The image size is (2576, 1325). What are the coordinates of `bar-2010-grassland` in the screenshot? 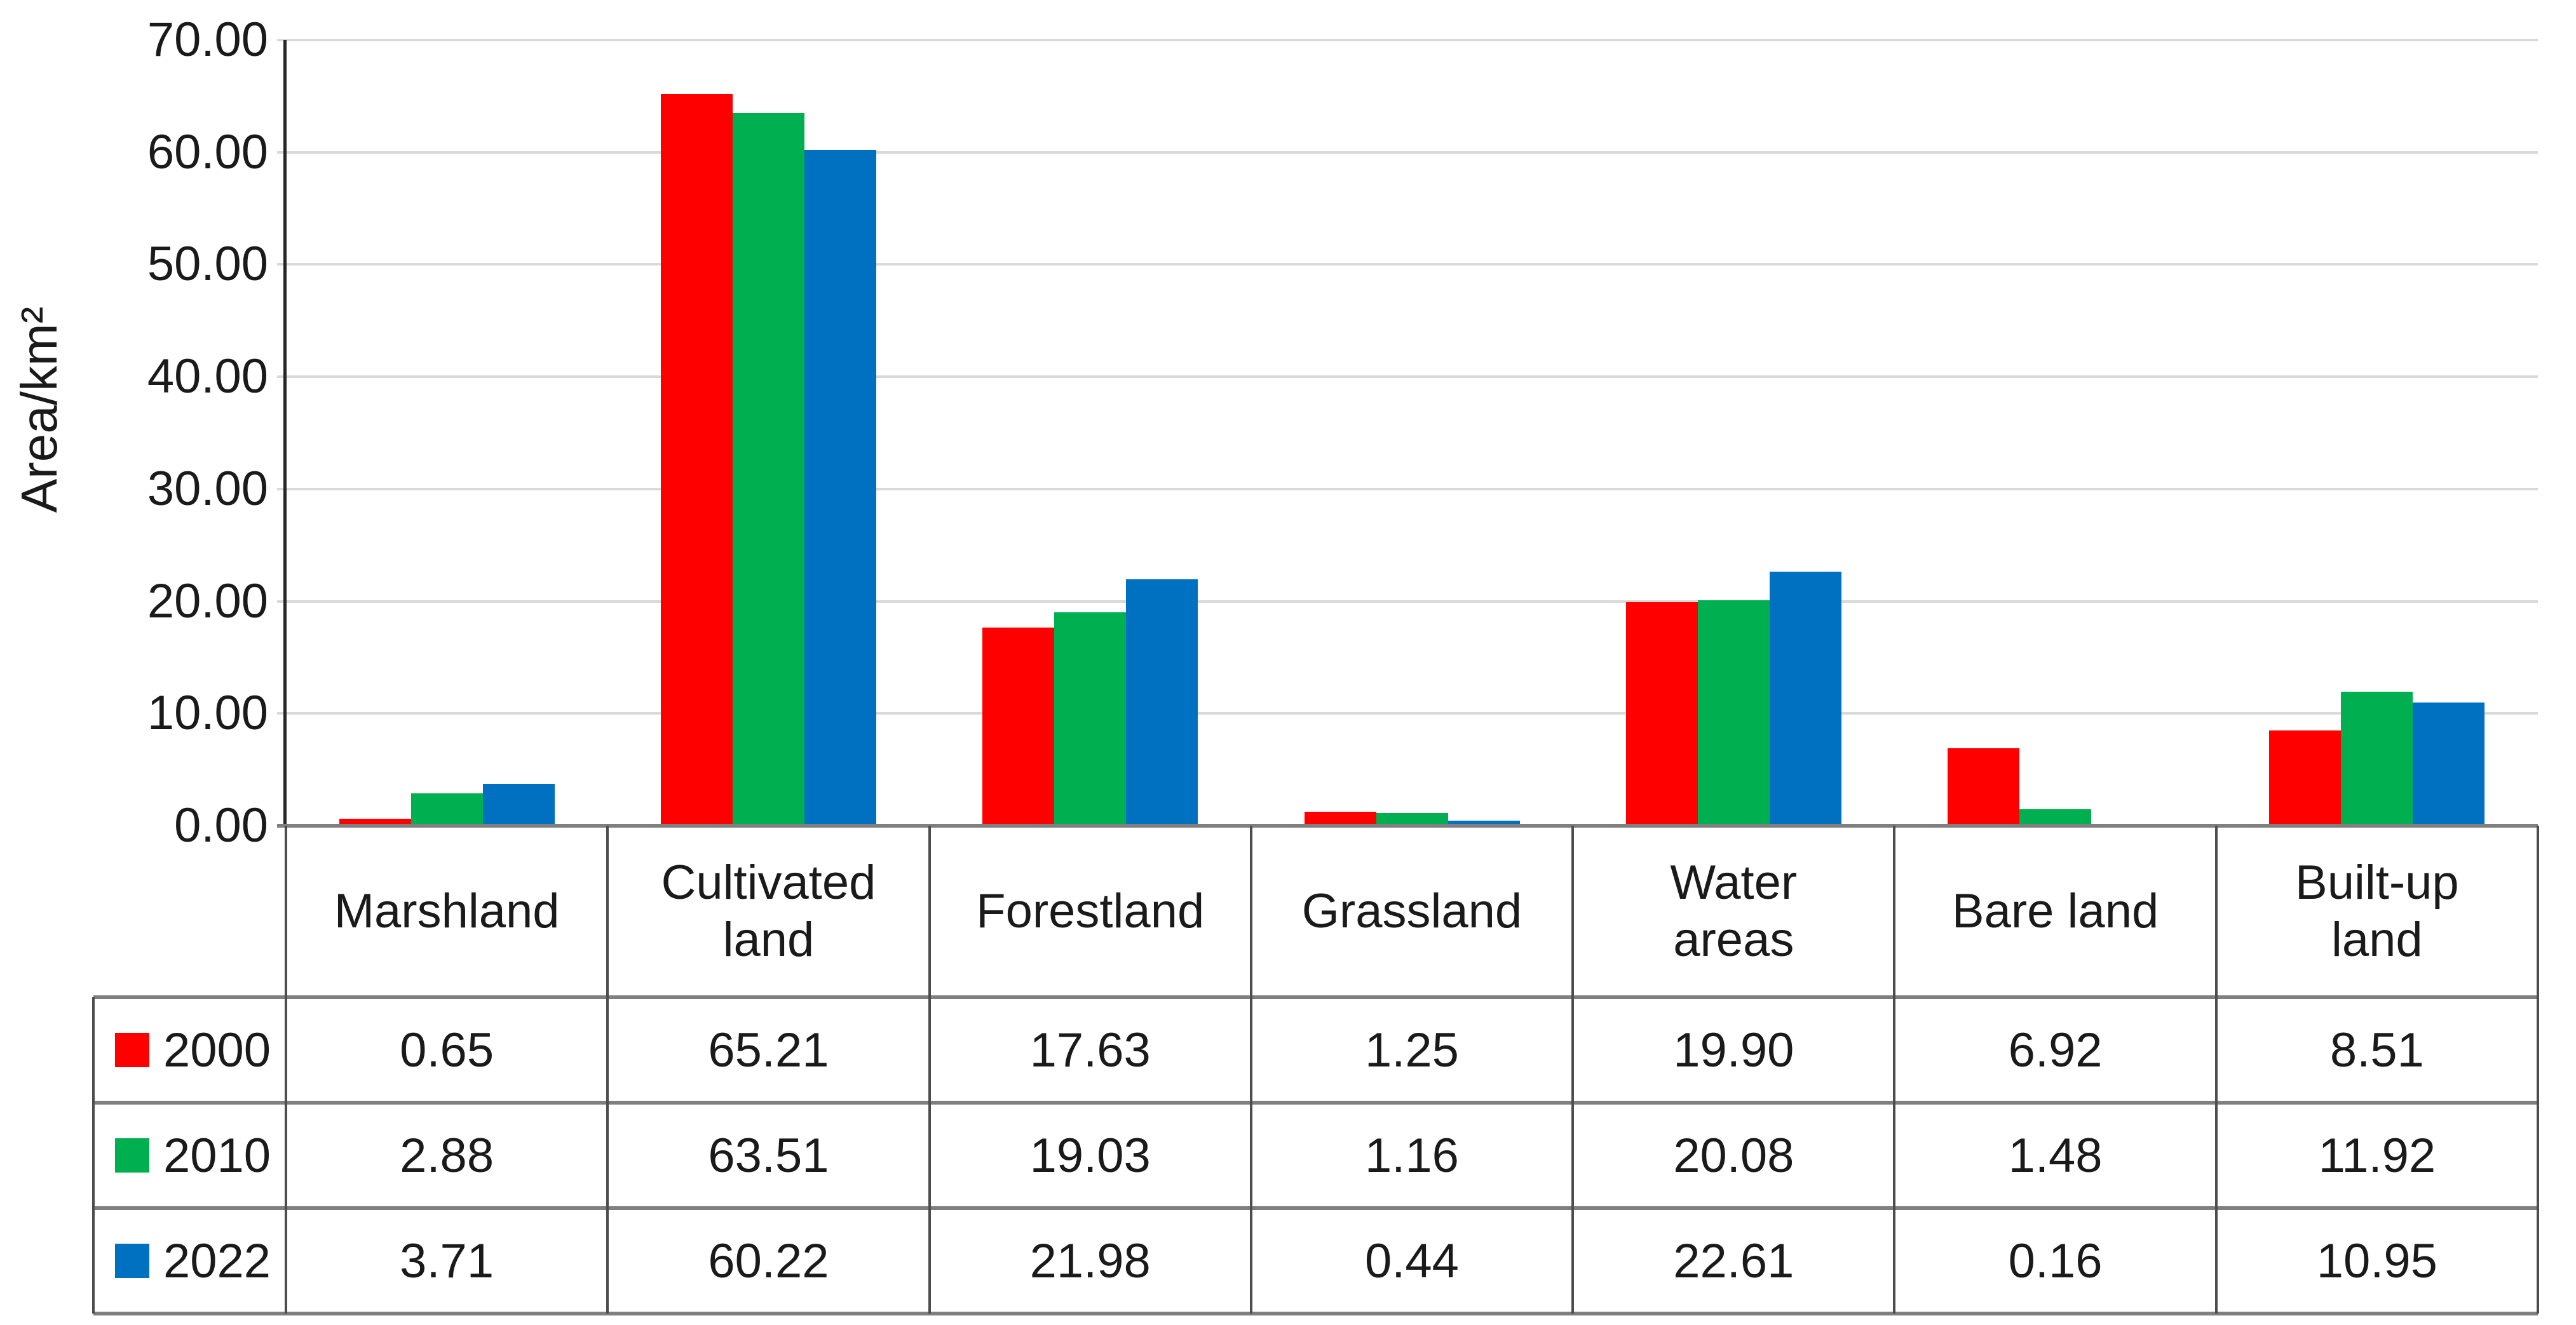 It's located at (1412, 819).